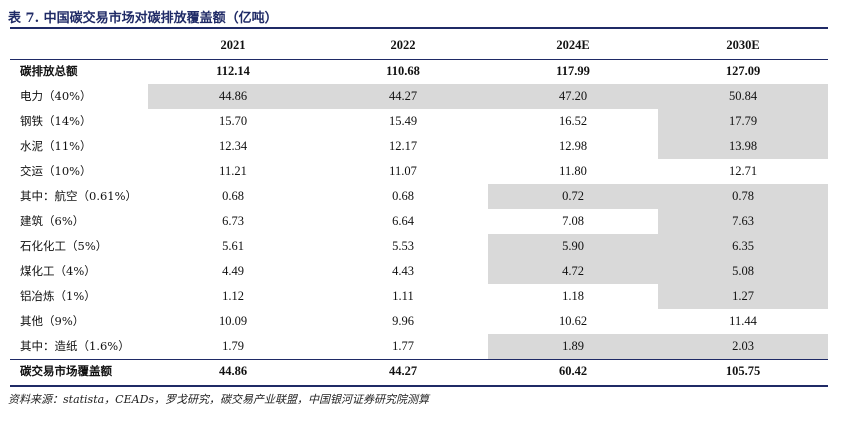  I want to click on table-row: 其中：航空（0.61%） 0.68 0.68 0.72 0.78, so click(419, 196).